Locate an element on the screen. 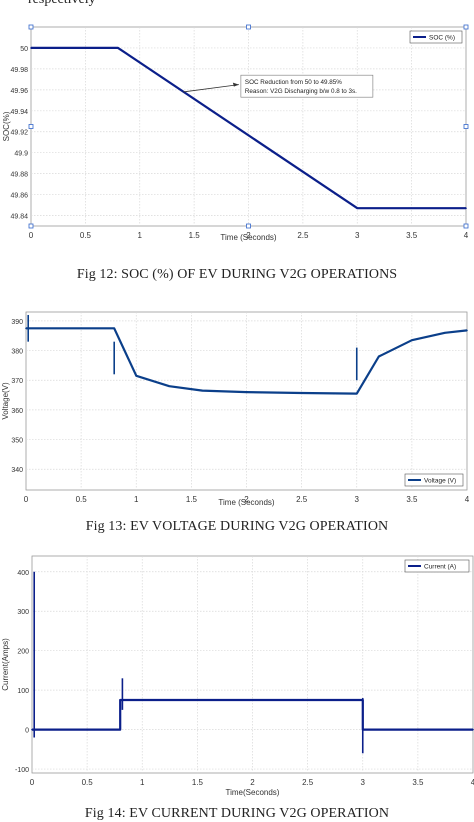  legend-label: SOC (%) is located at coordinates (442, 38).